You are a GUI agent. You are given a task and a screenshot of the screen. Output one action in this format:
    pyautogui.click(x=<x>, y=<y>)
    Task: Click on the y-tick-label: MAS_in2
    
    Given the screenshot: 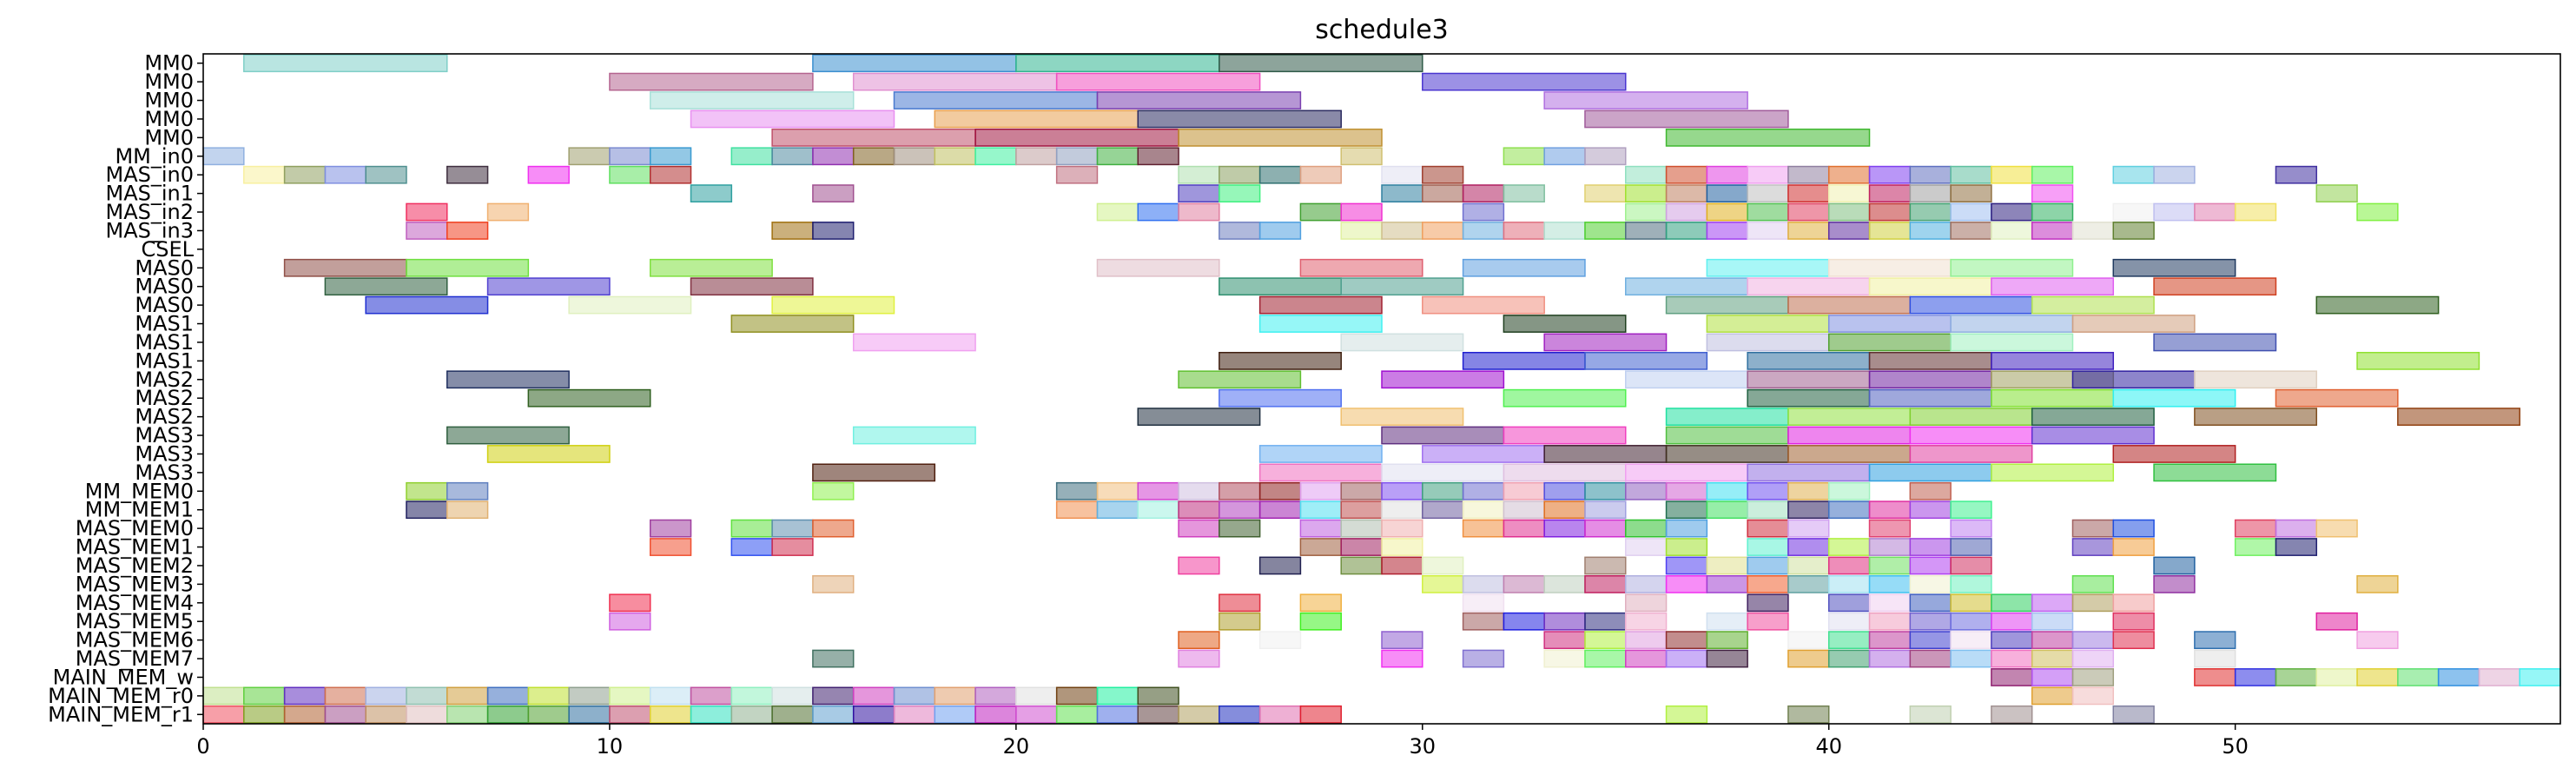 What is the action you would take?
    pyautogui.click(x=150, y=212)
    